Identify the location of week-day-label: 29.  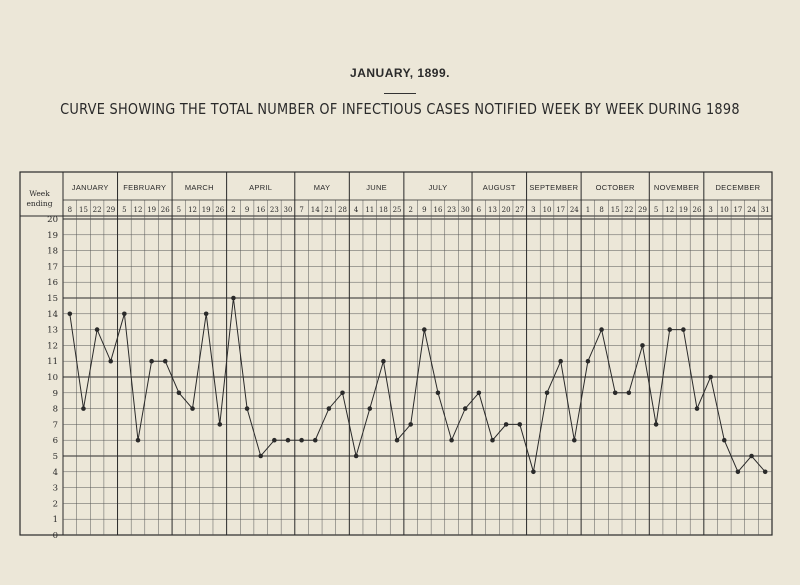
(110, 210).